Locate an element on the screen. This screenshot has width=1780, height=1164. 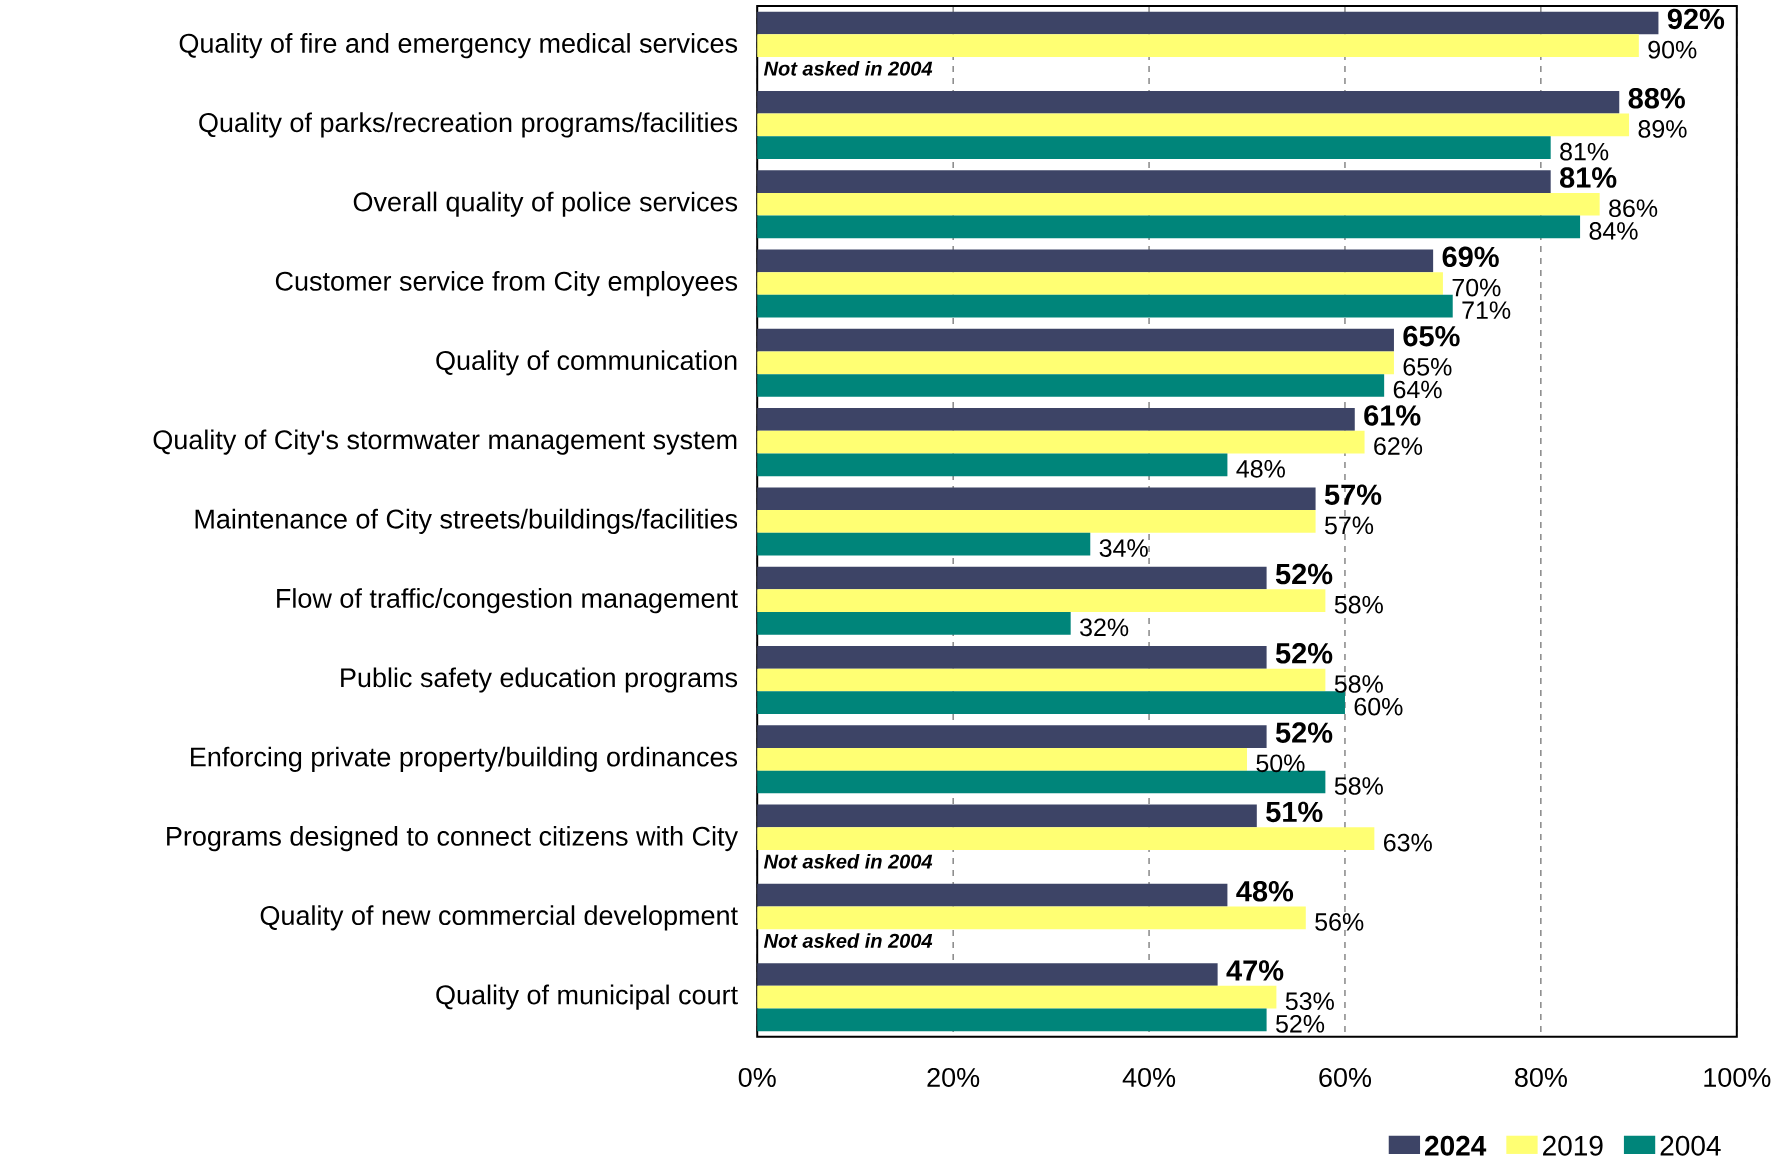
y-tick-label: Quality of City's stormwater management system is located at coordinates (445, 442).